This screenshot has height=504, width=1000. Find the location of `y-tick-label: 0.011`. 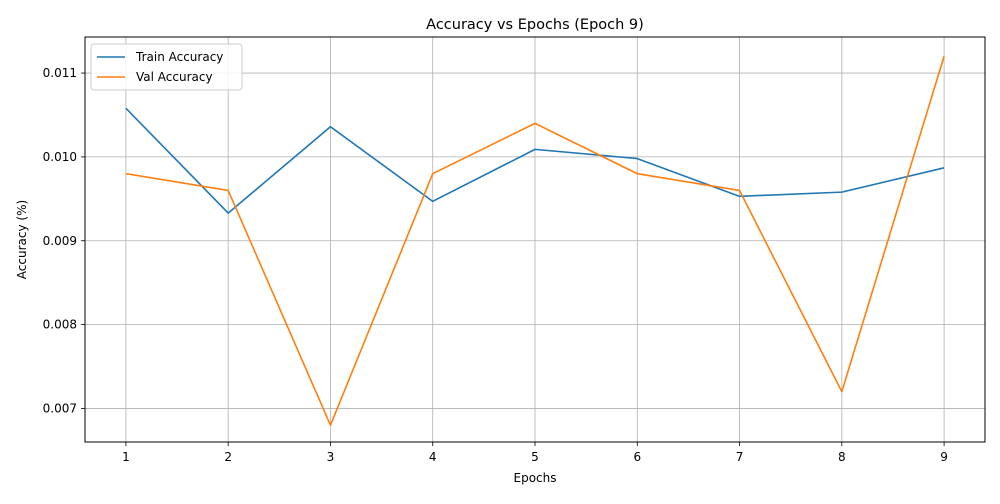

y-tick-label: 0.011 is located at coordinates (60, 73).